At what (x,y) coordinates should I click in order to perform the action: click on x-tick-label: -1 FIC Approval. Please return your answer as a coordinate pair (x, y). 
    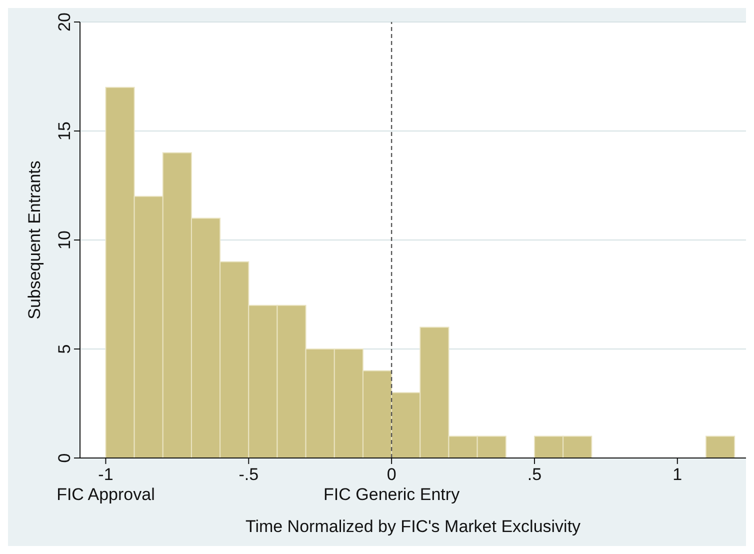
    Looking at the image, I should click on (105, 484).